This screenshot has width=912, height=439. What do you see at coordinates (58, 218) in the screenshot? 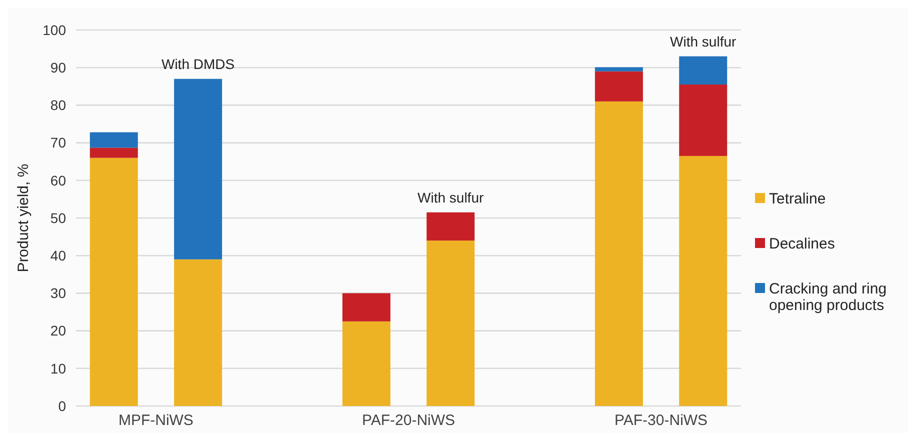
I see `y-tick-label: 50` at bounding box center [58, 218].